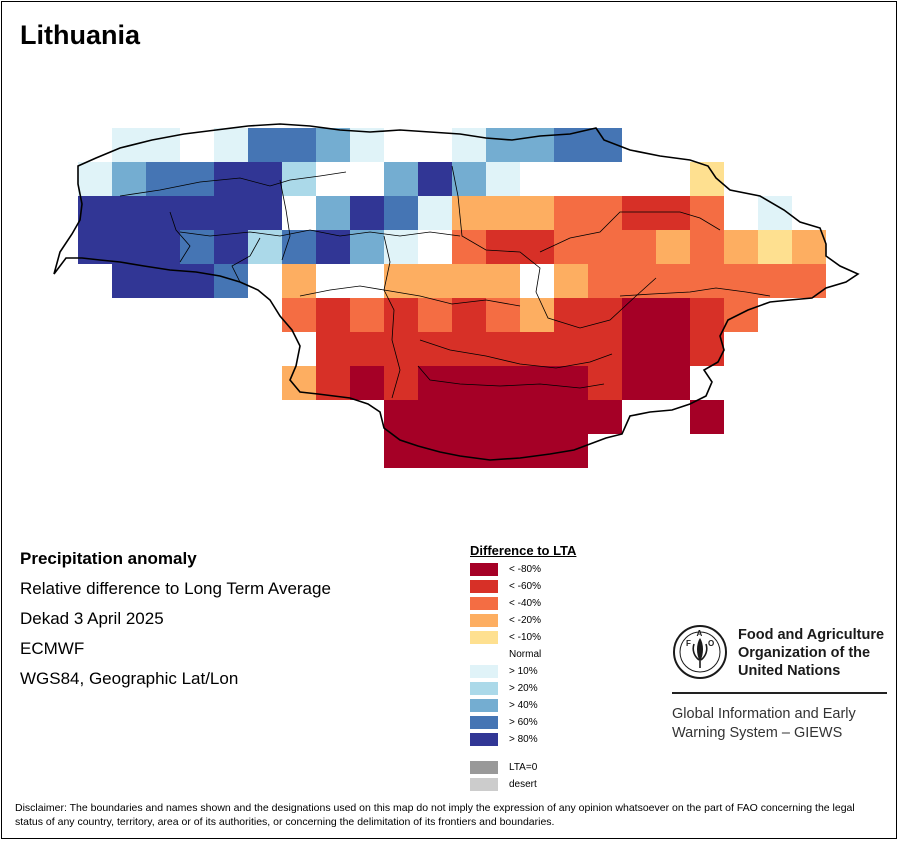  Describe the element at coordinates (505, 654) in the screenshot. I see `legend-item: Normal` at that location.